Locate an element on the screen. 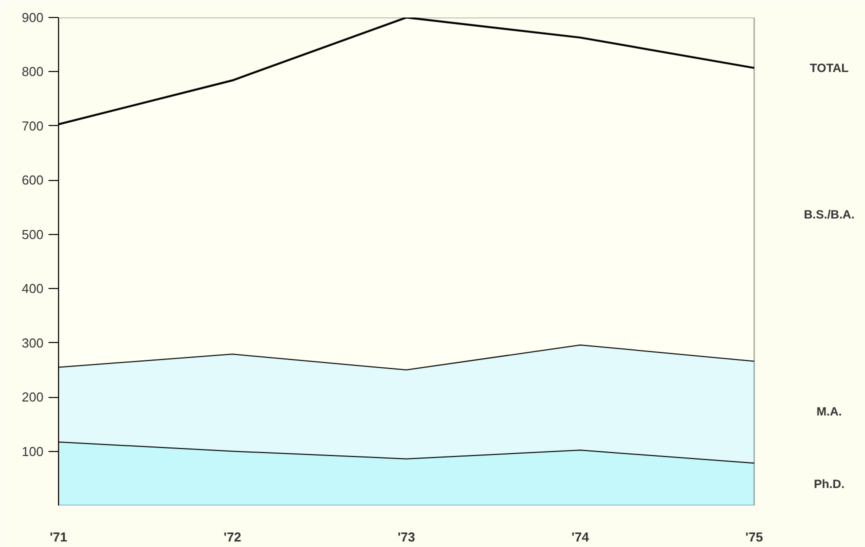 This screenshot has height=547, width=865. x-tick-label: '72 is located at coordinates (233, 537).